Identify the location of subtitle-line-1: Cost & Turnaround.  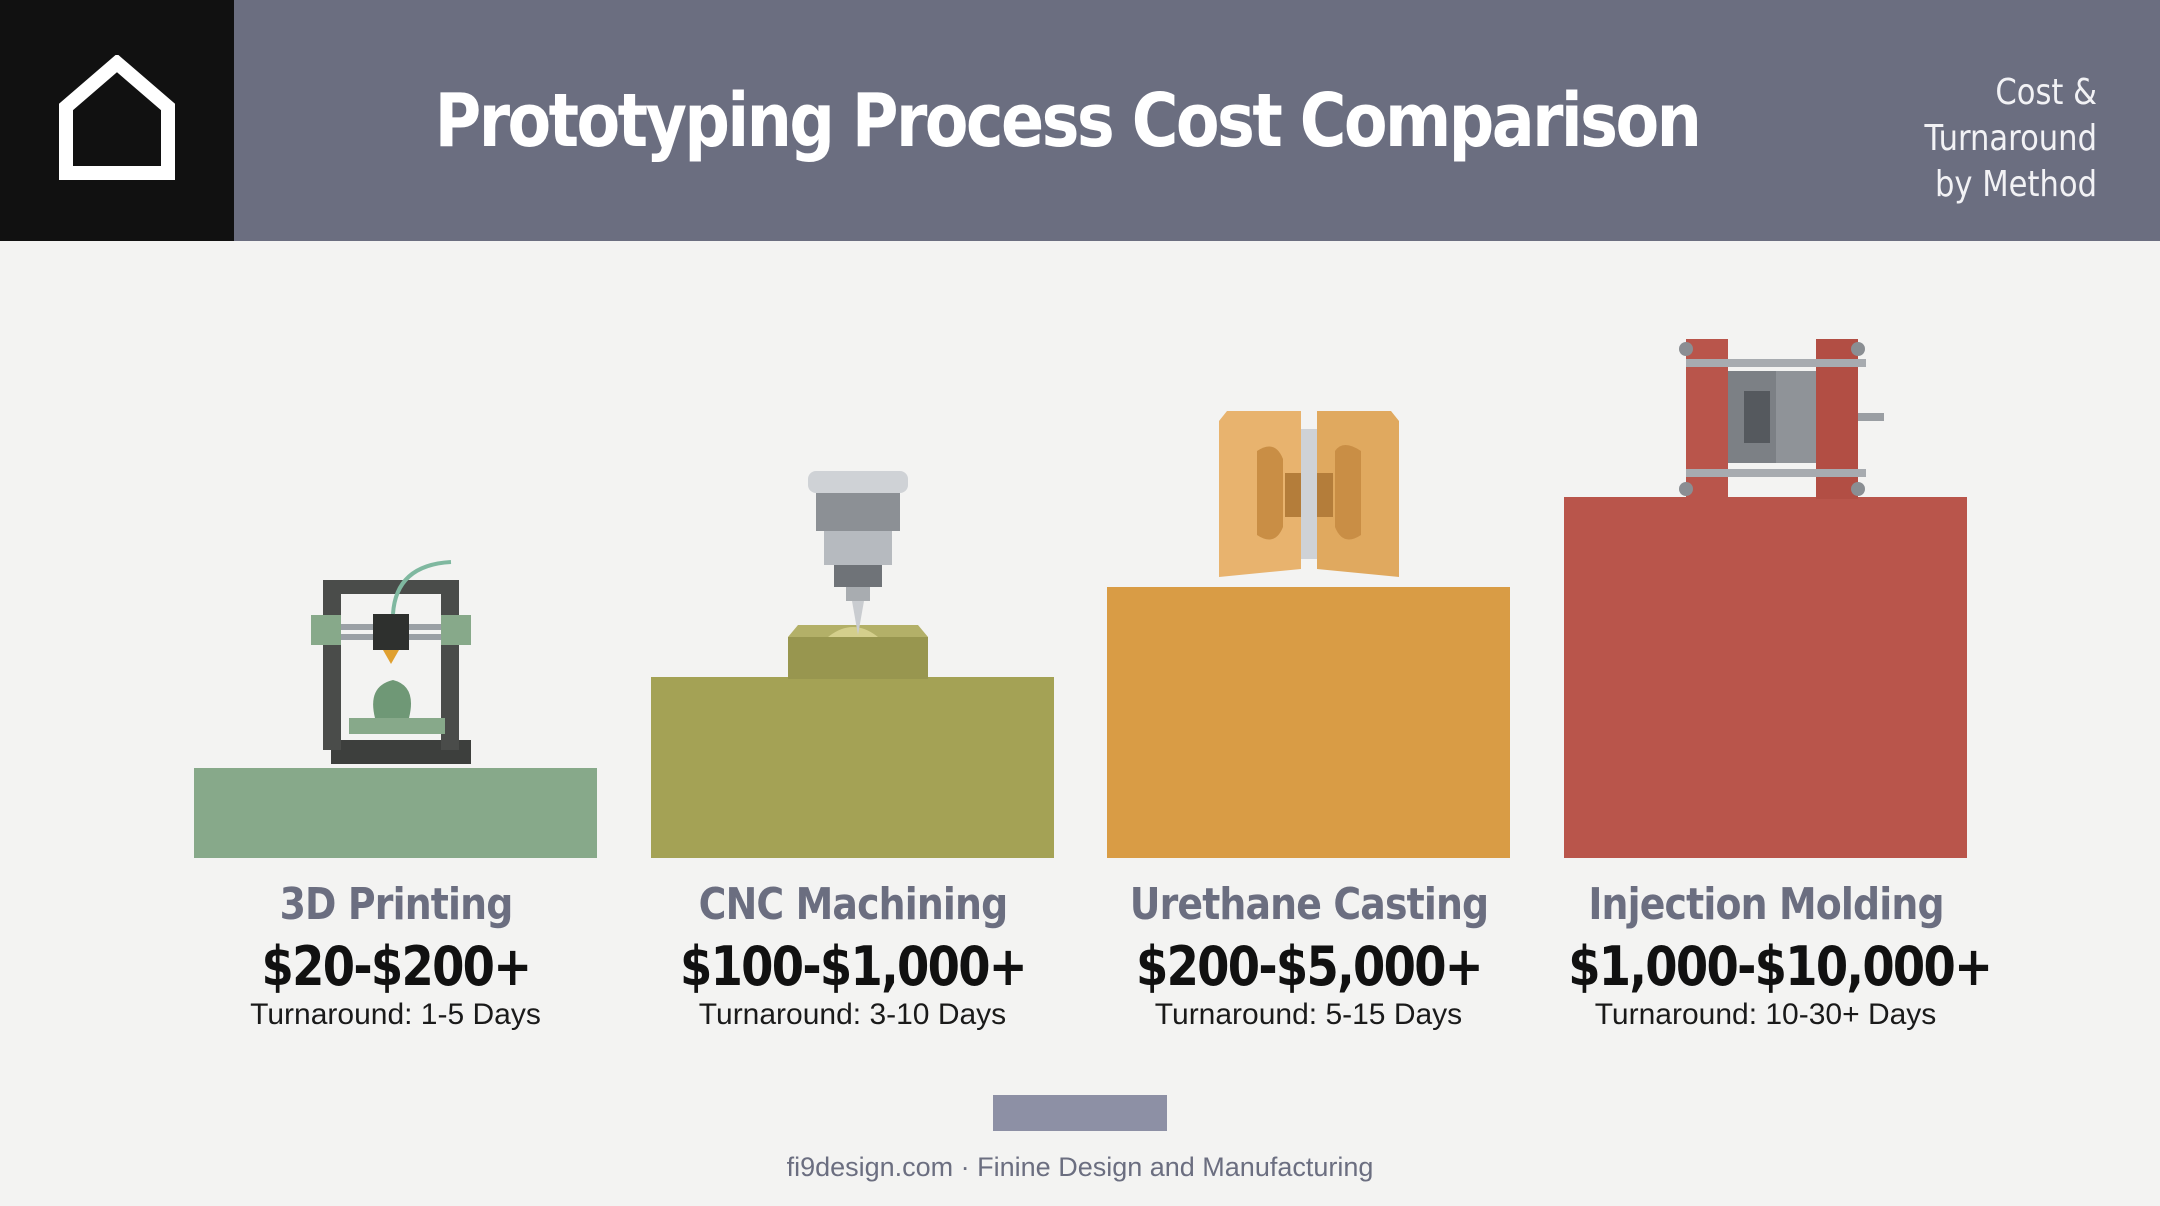
(2010, 115).